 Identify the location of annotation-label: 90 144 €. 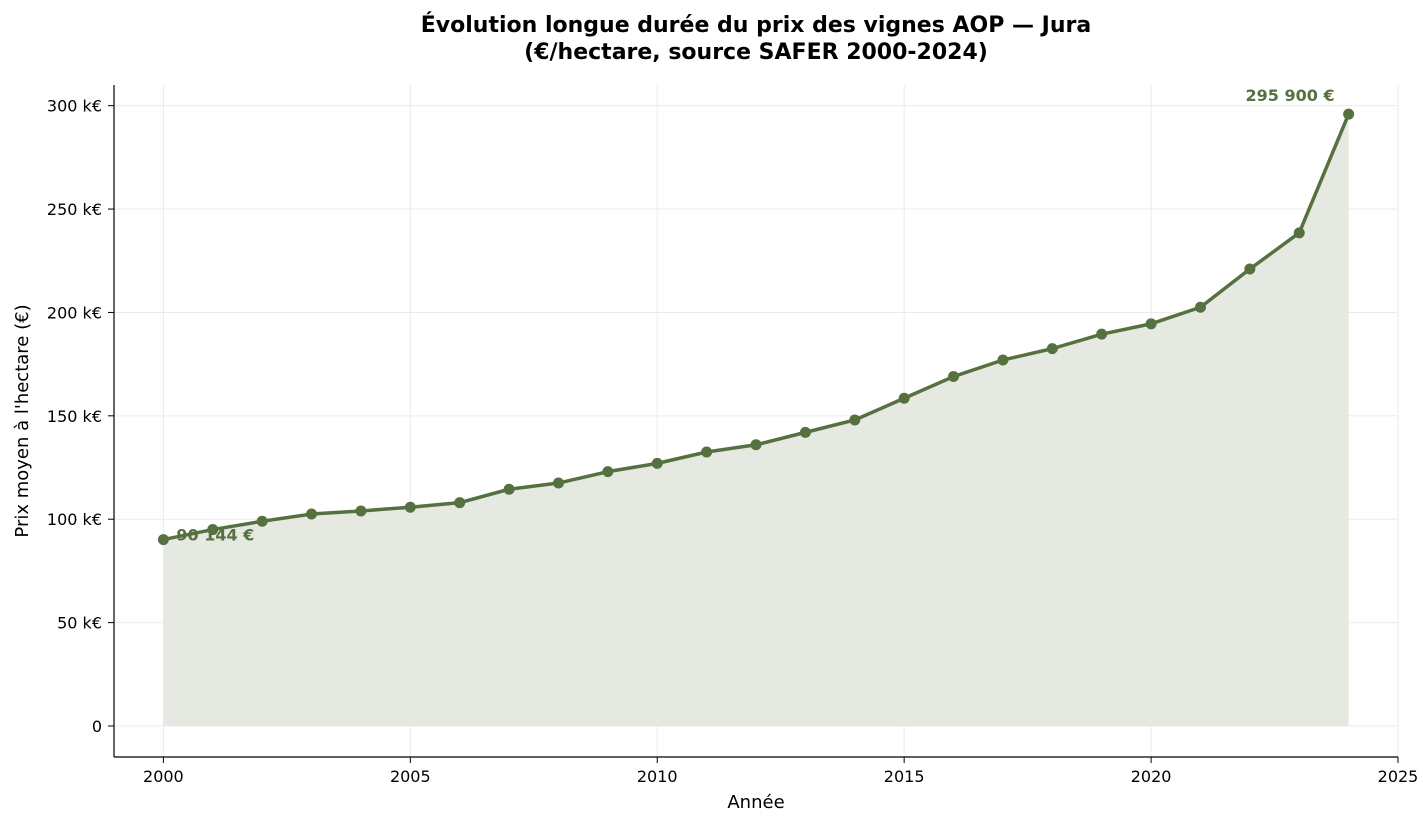
(215, 535).